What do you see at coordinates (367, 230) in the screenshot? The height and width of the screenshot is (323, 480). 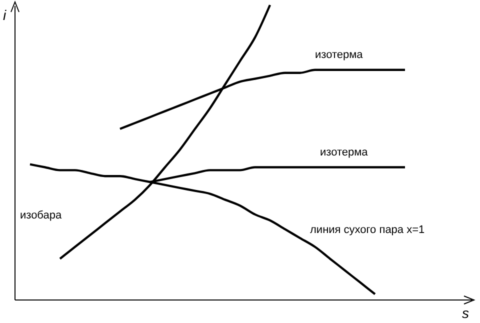 I see `series-label: линия сухого пара x=1` at bounding box center [367, 230].